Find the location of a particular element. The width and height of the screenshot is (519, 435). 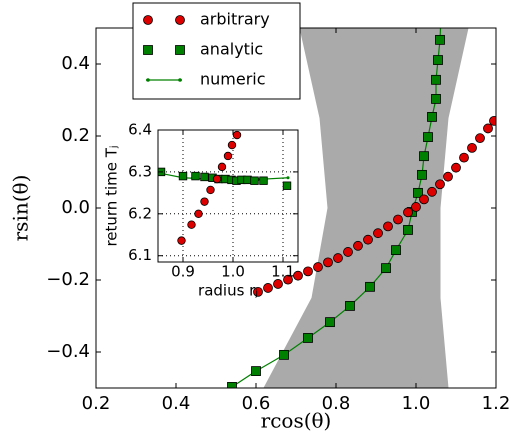

inset-plot is located at coordinates (228, 196).